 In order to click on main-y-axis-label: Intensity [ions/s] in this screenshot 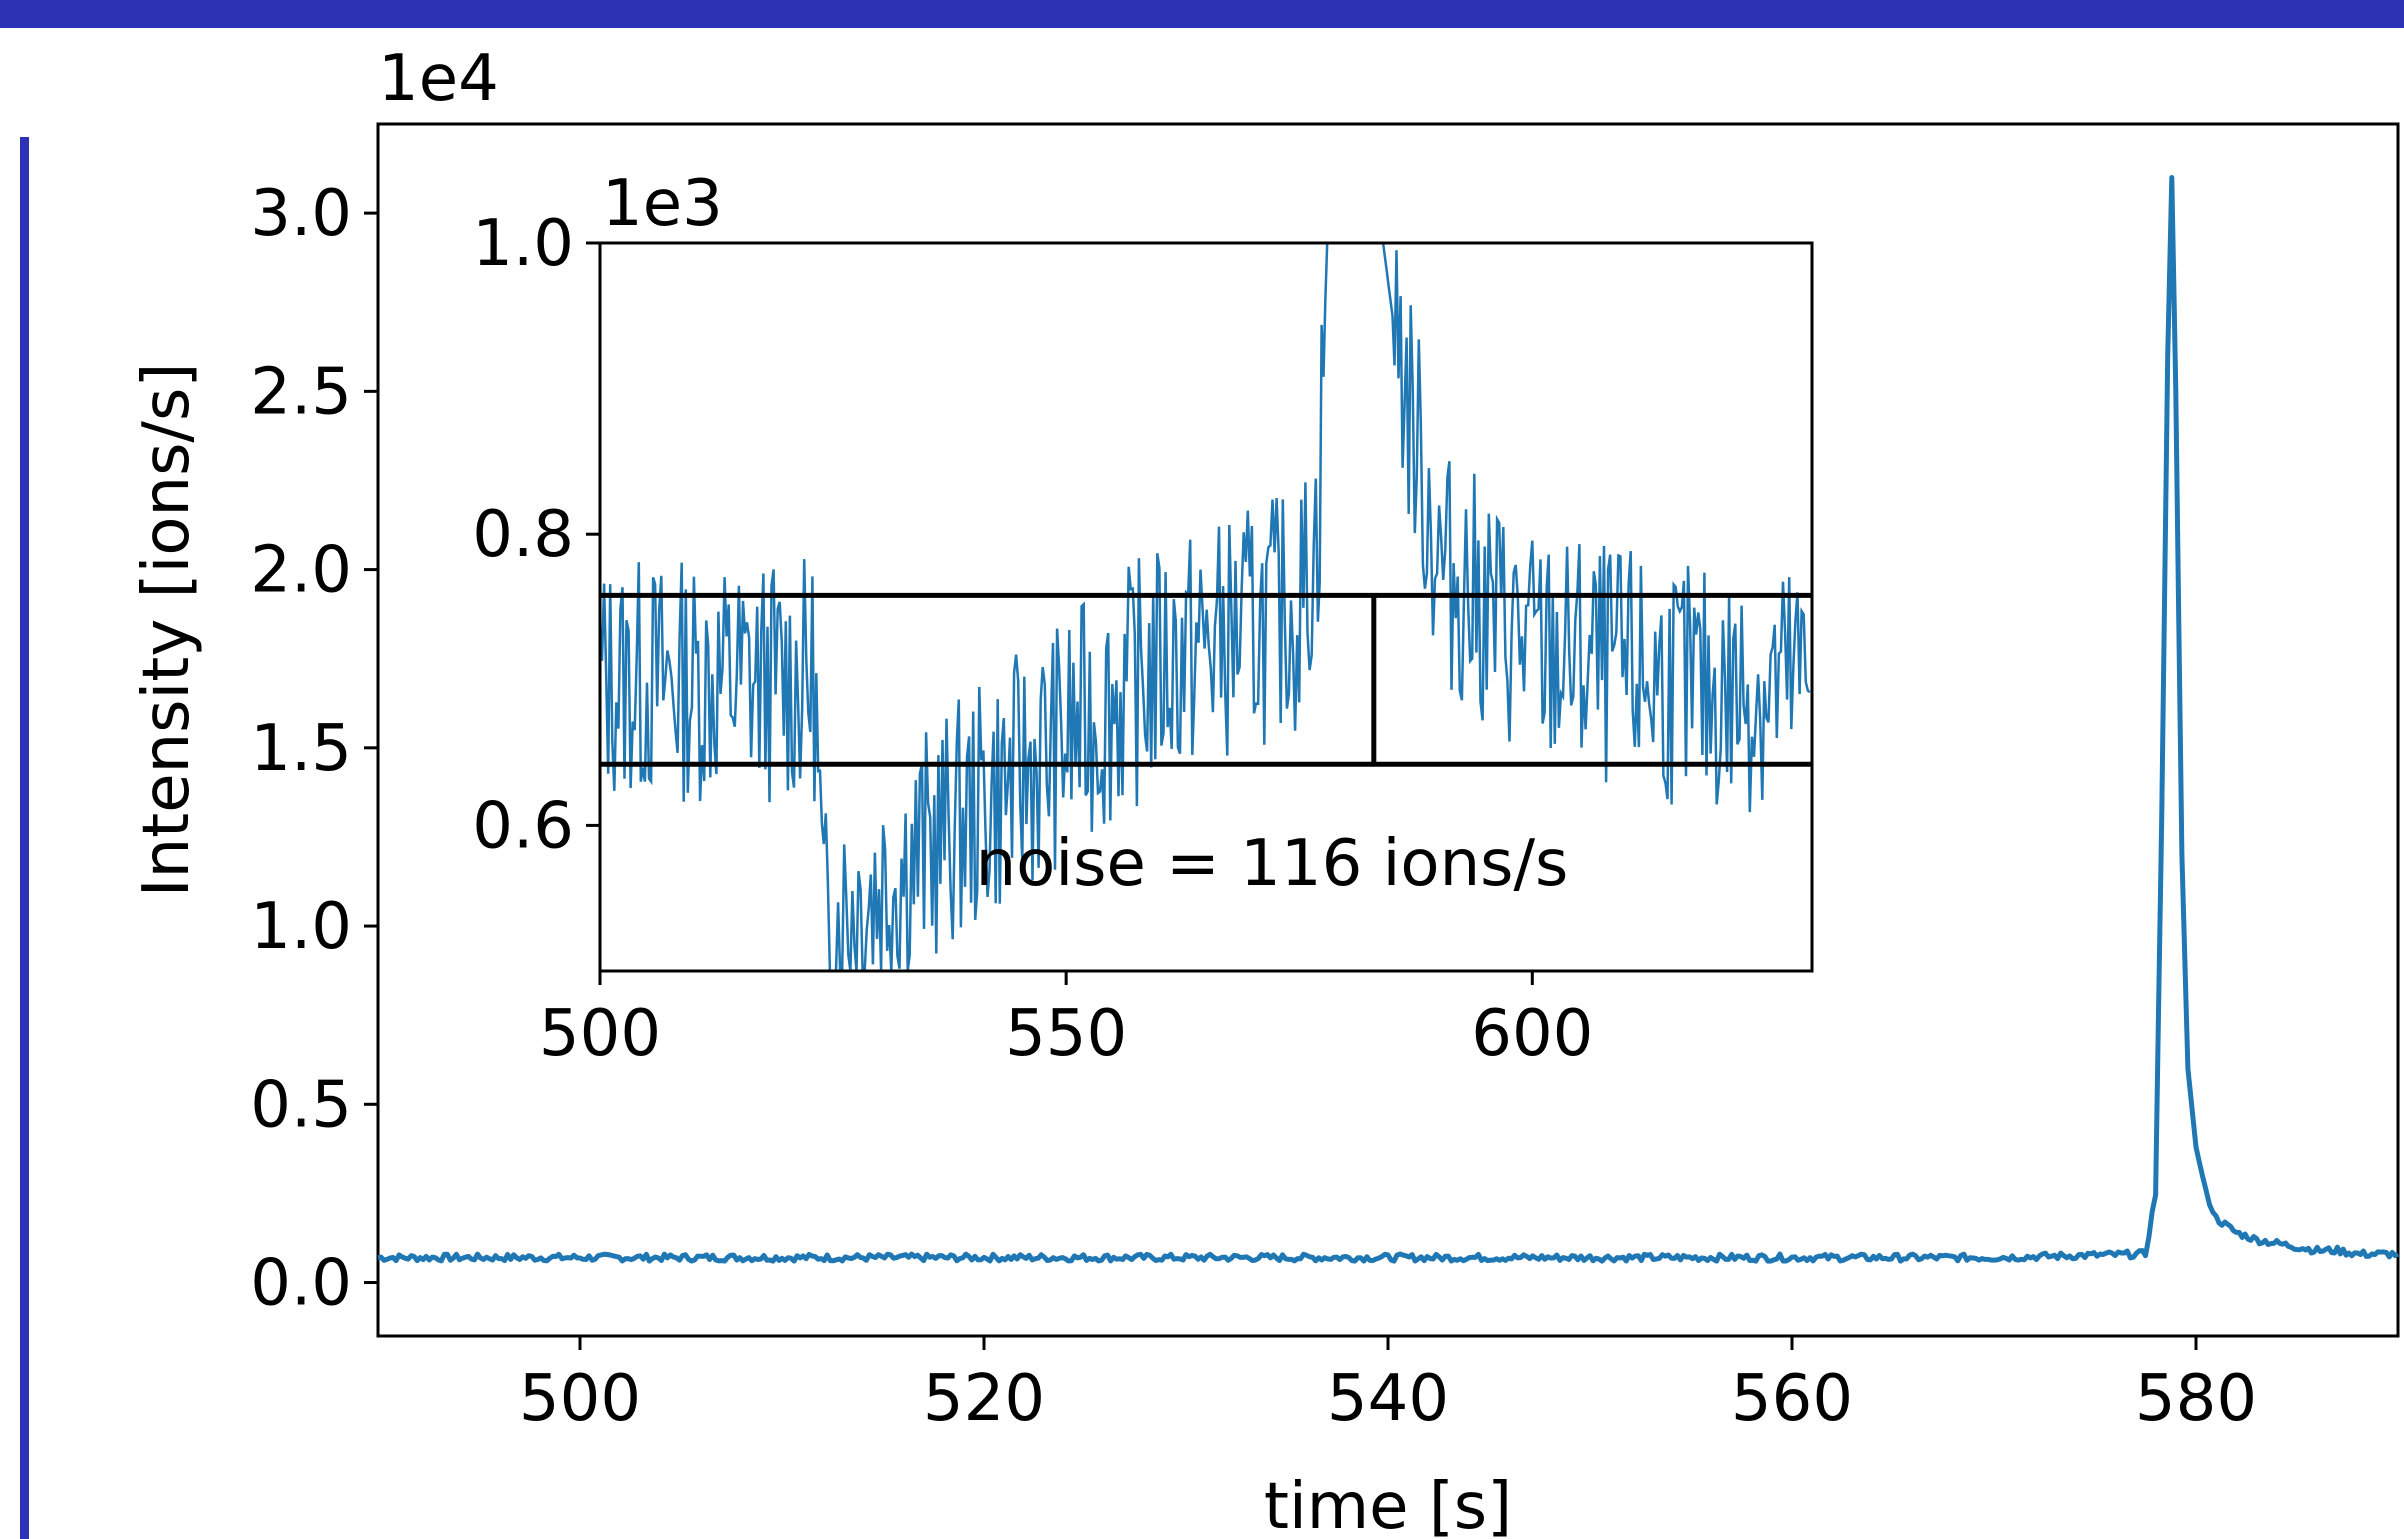, I will do `click(167, 630)`.